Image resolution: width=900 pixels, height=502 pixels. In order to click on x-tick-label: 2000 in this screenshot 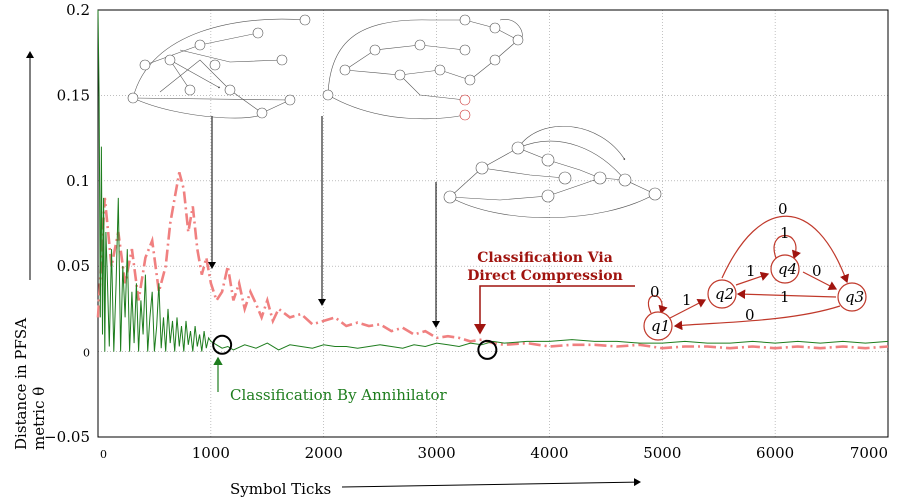, I will do `click(324, 453)`.